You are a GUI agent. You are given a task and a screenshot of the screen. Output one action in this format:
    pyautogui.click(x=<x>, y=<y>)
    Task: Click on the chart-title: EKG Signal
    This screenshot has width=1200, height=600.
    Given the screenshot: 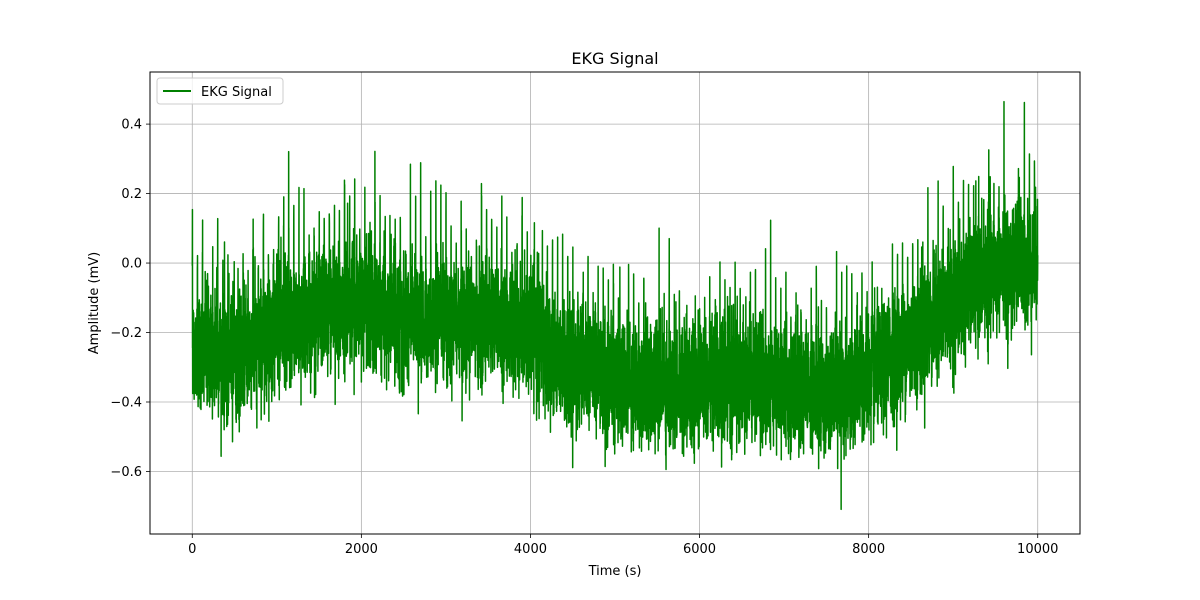 What is the action you would take?
    pyautogui.click(x=614, y=58)
    